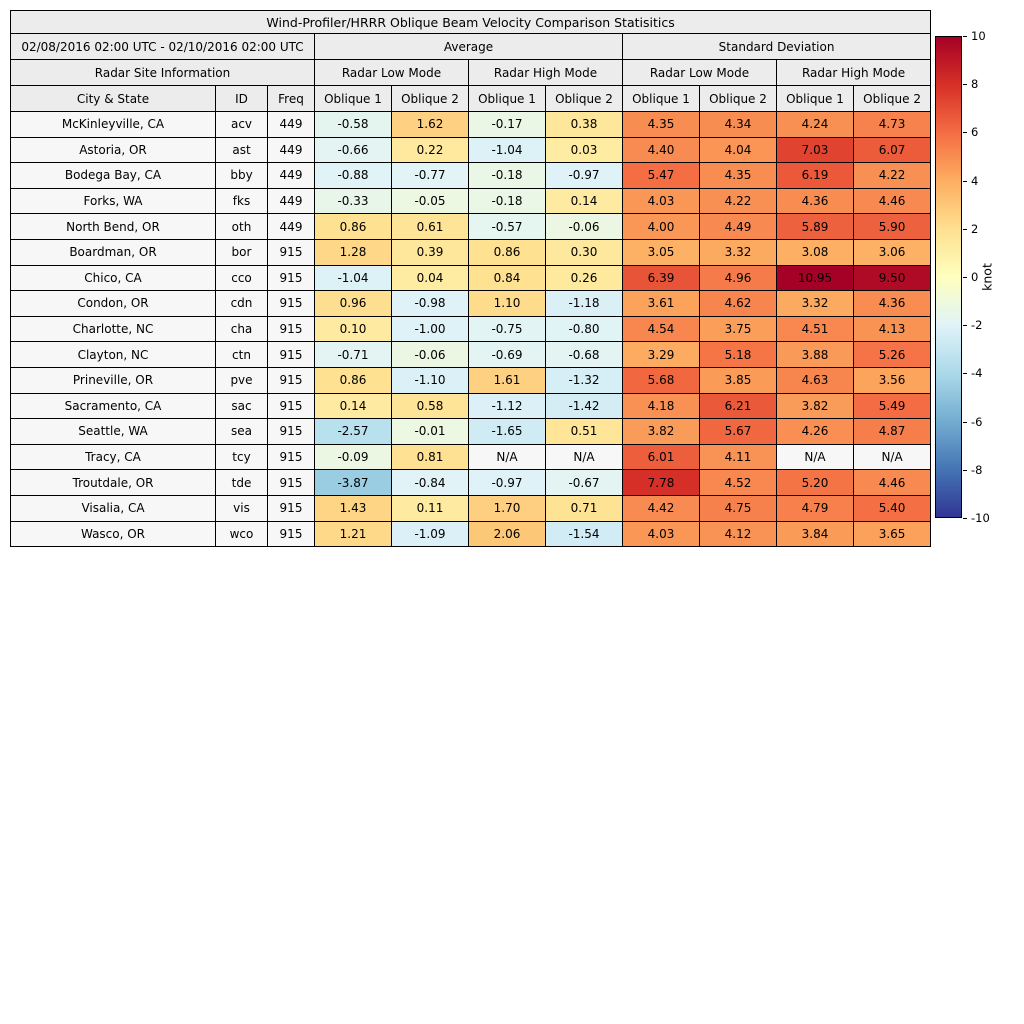 This screenshot has width=1024, height=1024. Describe the element at coordinates (241, 354) in the screenshot. I see `cell-id: ctn` at that location.